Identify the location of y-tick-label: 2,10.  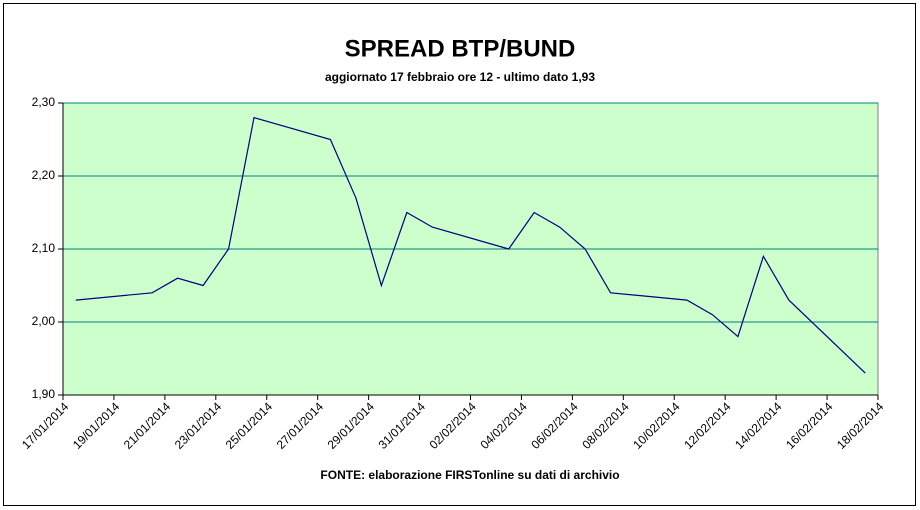
(44, 248).